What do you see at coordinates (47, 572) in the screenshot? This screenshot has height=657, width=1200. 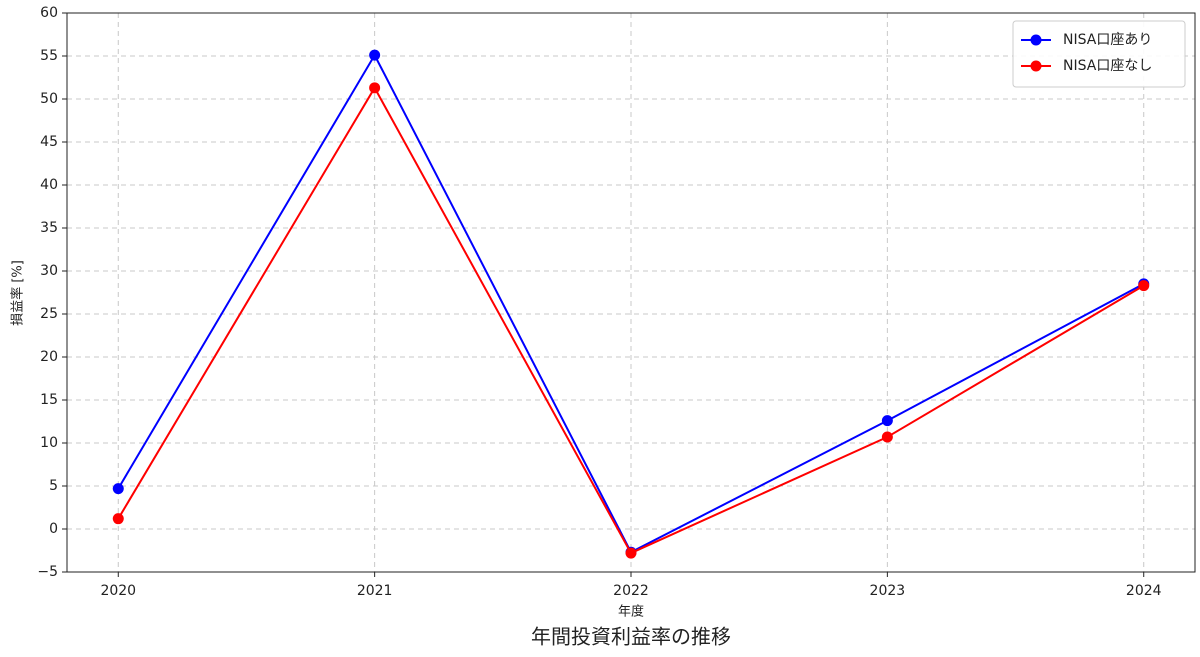 I see `y-tick-label: −5` at bounding box center [47, 572].